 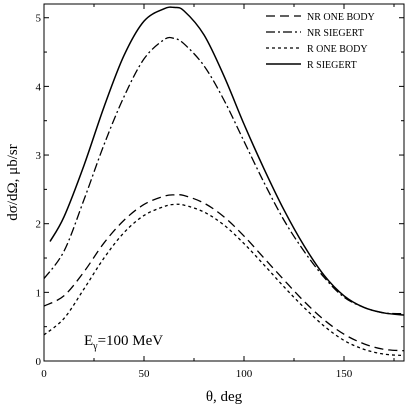 What do you see at coordinates (224, 397) in the screenshot?
I see `x-axis-title: θ, deg` at bounding box center [224, 397].